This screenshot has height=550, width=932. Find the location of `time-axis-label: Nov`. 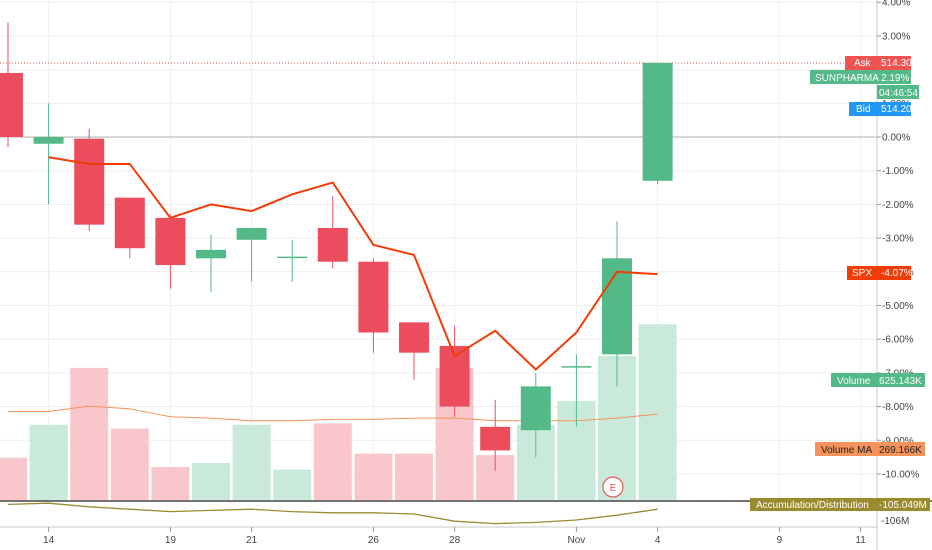

time-axis-label: Nov is located at coordinates (577, 540).